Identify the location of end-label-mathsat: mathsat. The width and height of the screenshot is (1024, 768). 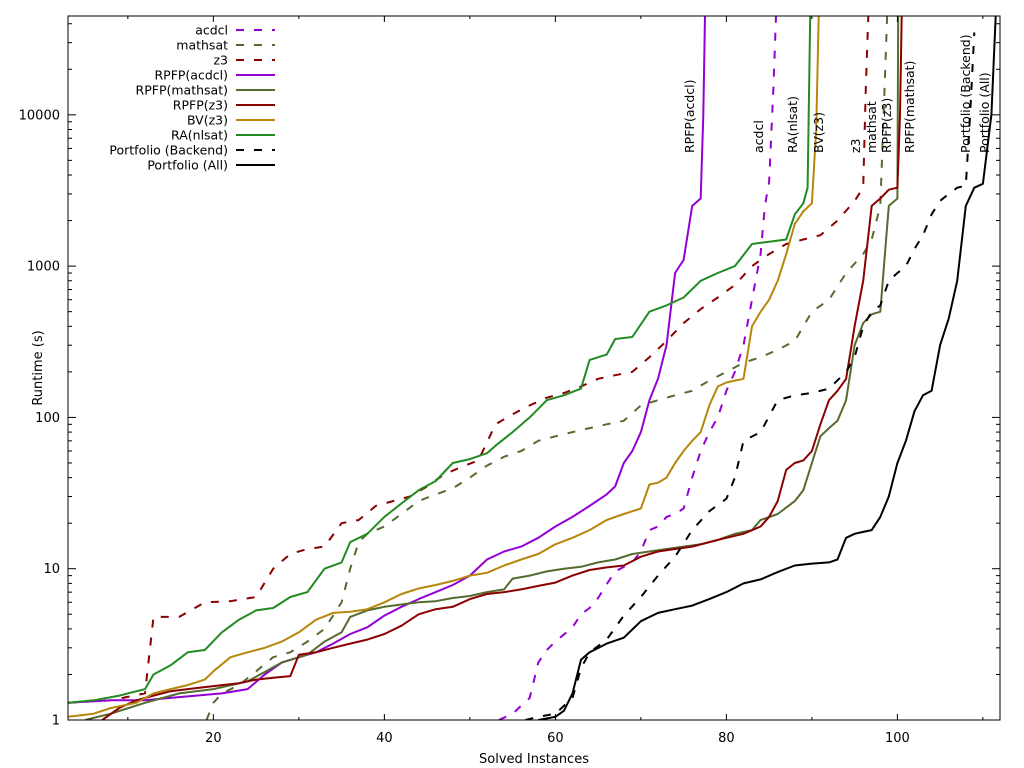
(871, 127).